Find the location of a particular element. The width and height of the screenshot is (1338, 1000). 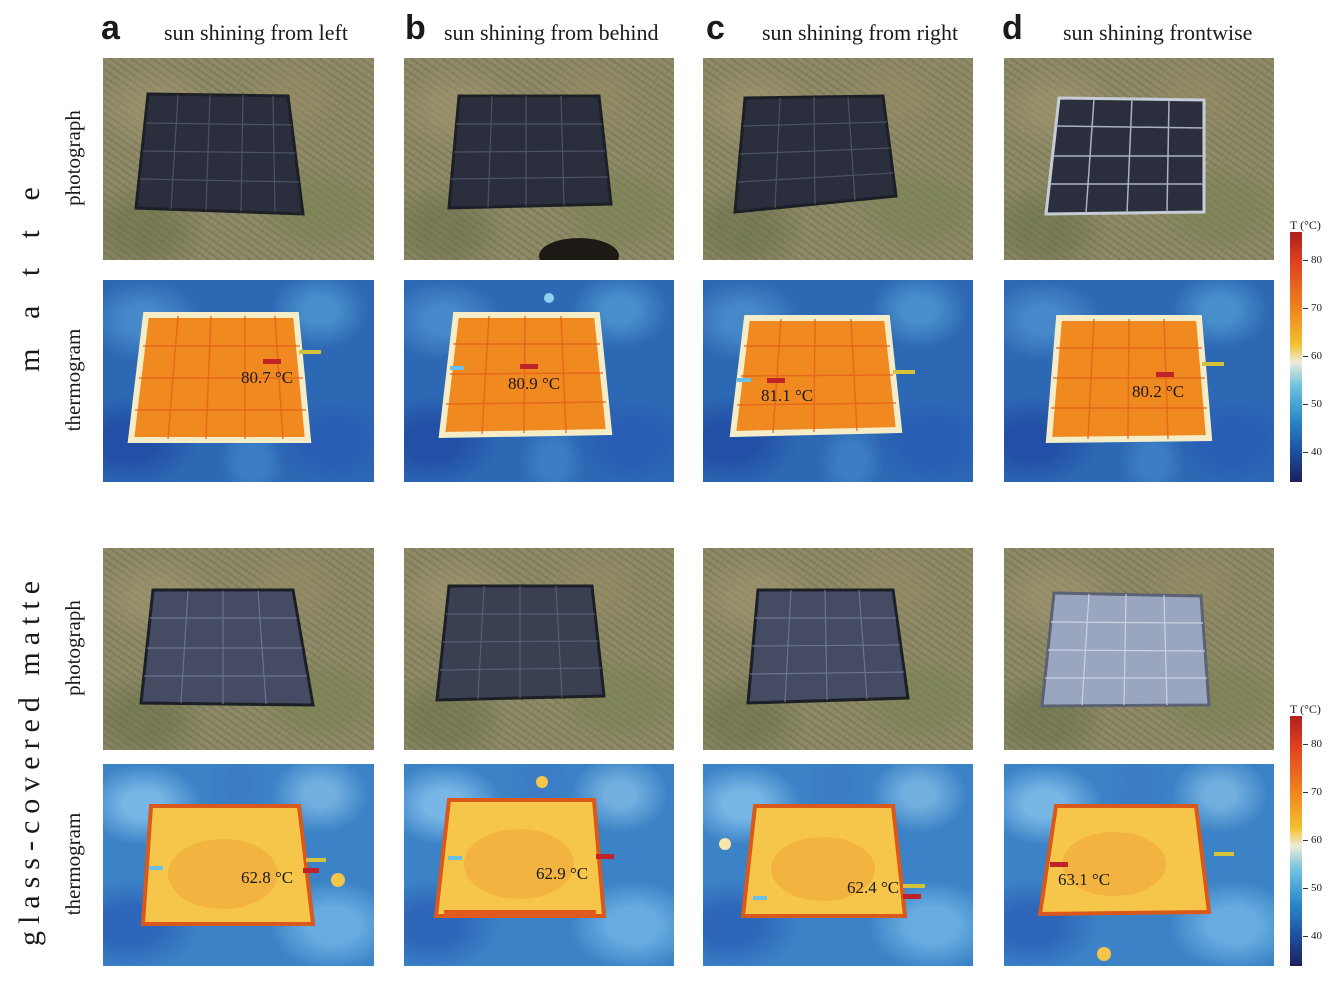

group-label-glass-covered-matte: glass-covered matte is located at coordinates (29, 760).